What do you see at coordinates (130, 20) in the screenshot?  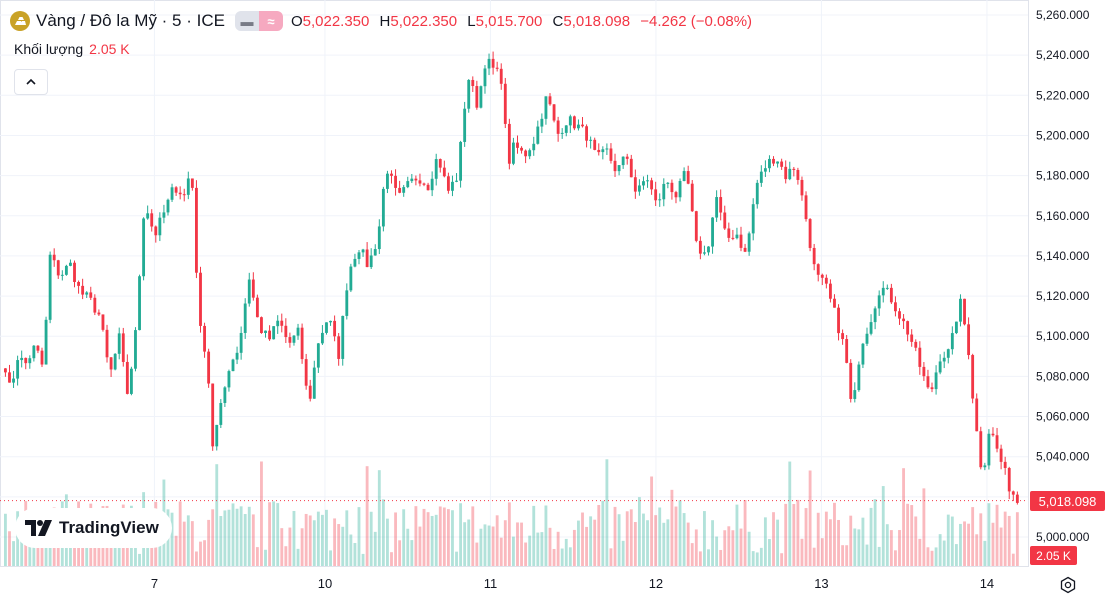 I see `symbol-title: Vàng / Đô la Mỹ · 5 · ICE` at bounding box center [130, 20].